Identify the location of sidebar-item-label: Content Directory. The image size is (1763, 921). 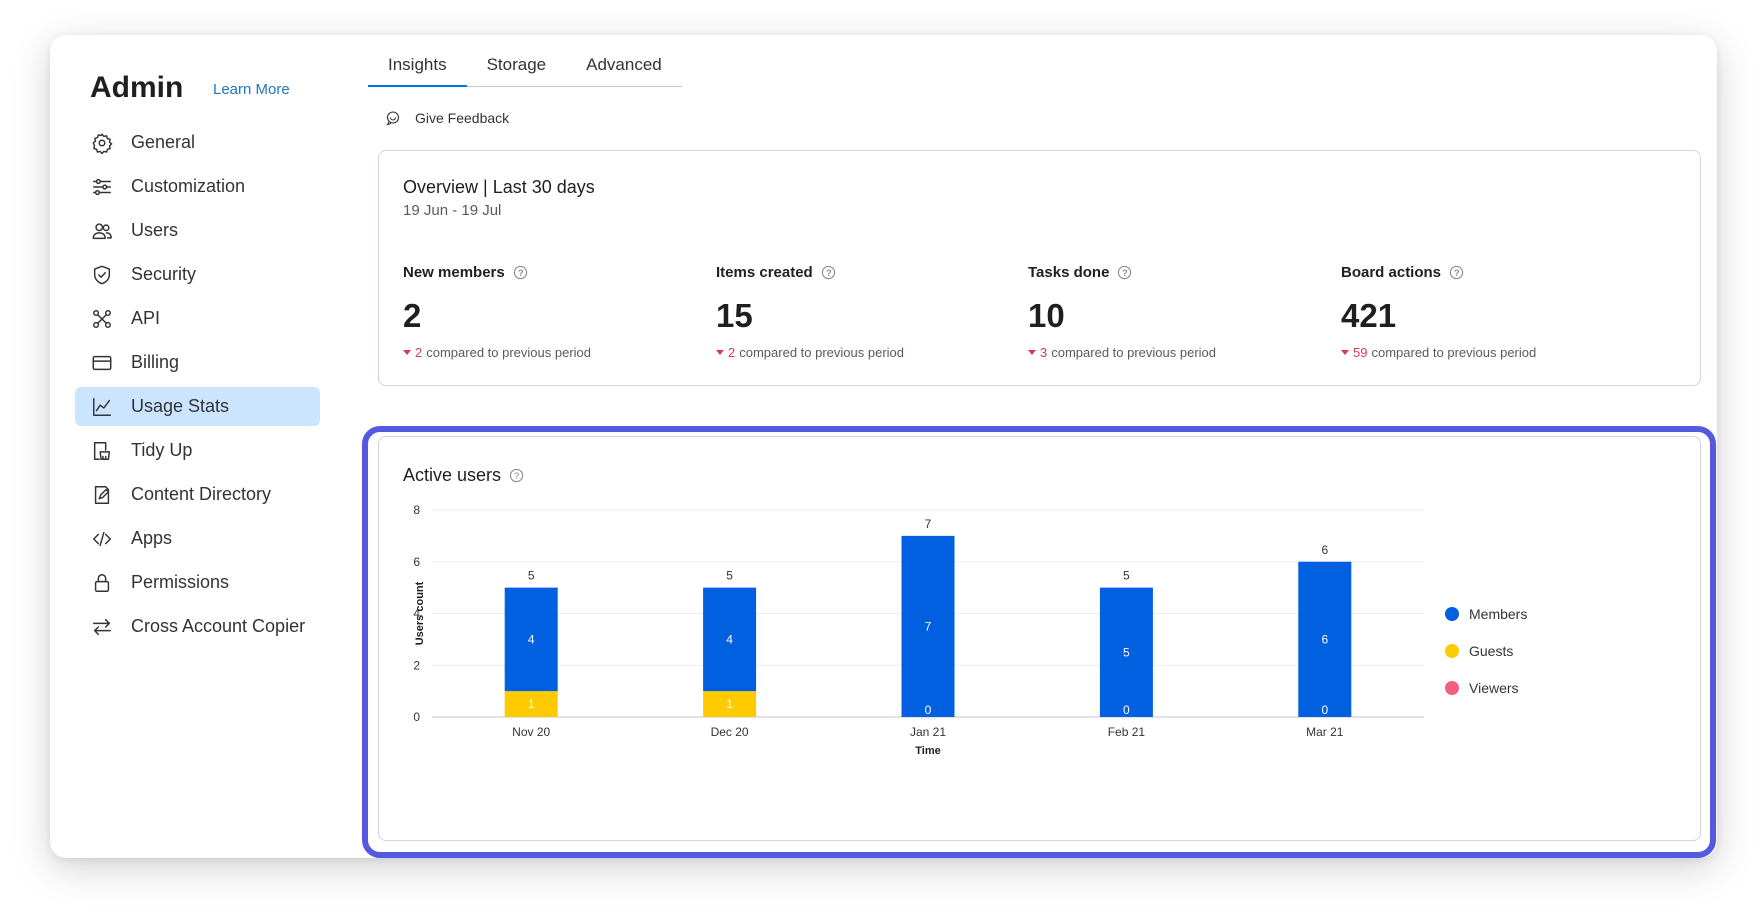
(201, 494).